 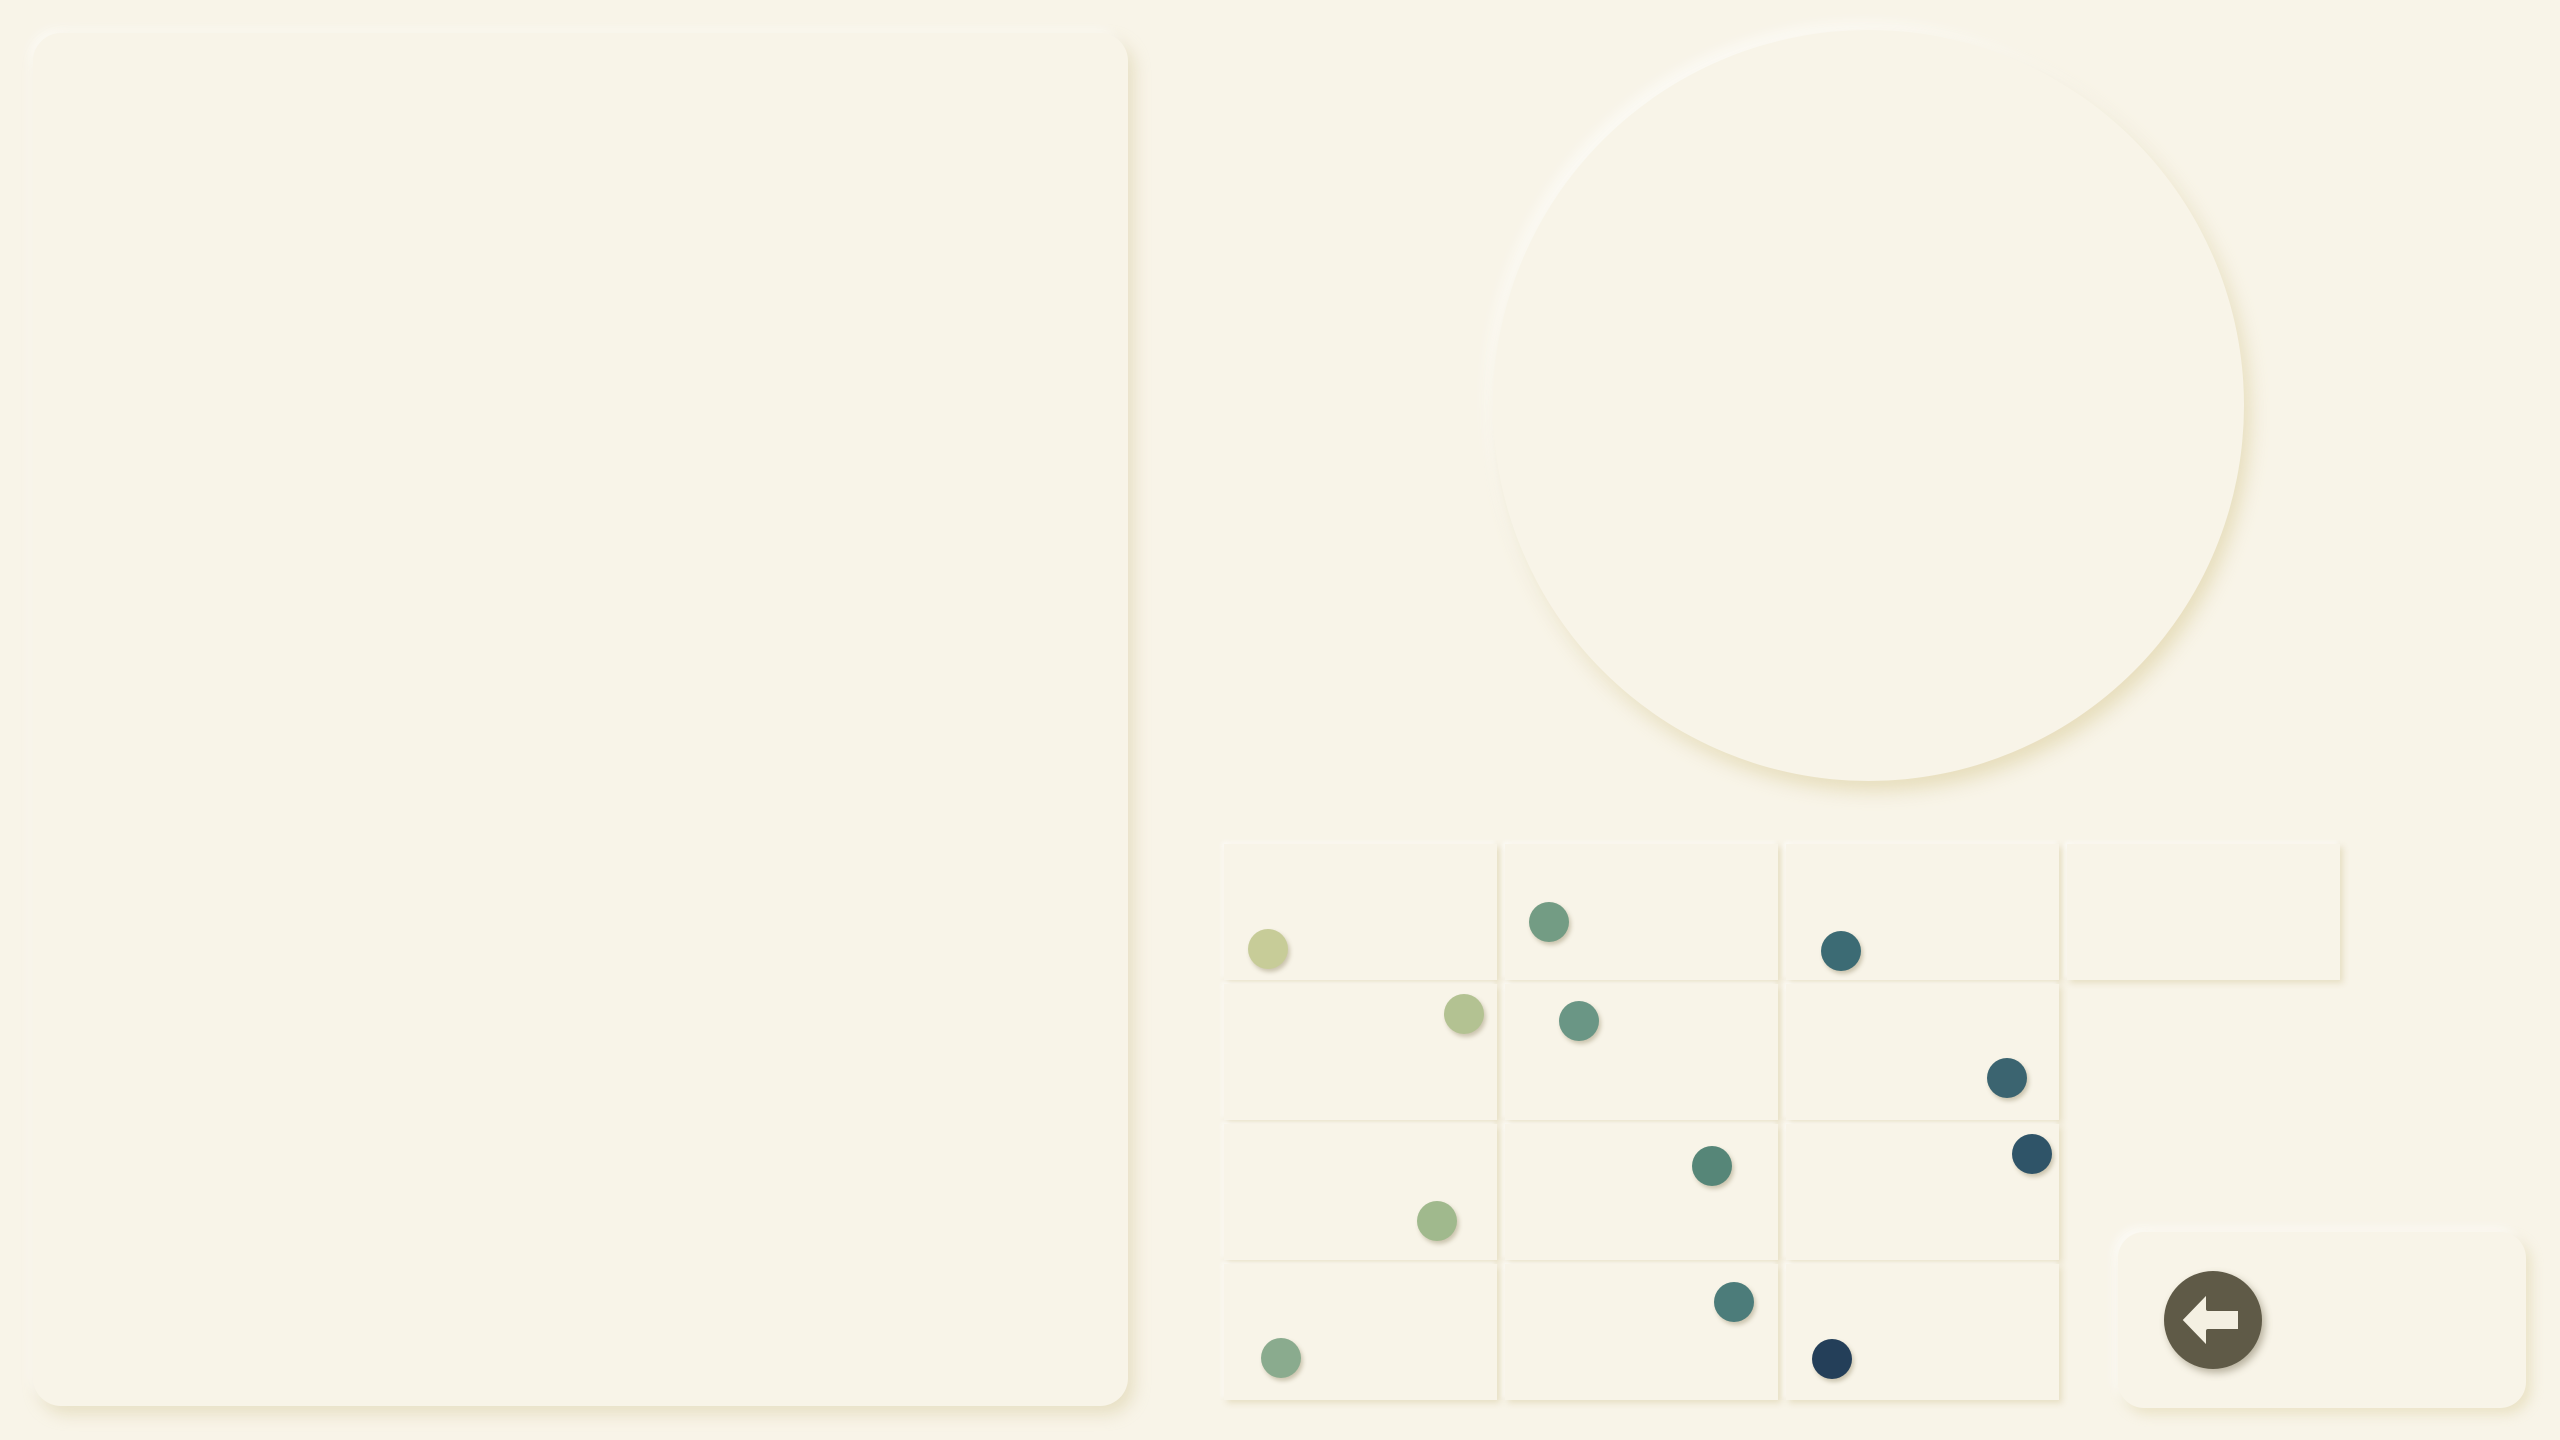 I want to click on back-button, so click(x=2213, y=1320).